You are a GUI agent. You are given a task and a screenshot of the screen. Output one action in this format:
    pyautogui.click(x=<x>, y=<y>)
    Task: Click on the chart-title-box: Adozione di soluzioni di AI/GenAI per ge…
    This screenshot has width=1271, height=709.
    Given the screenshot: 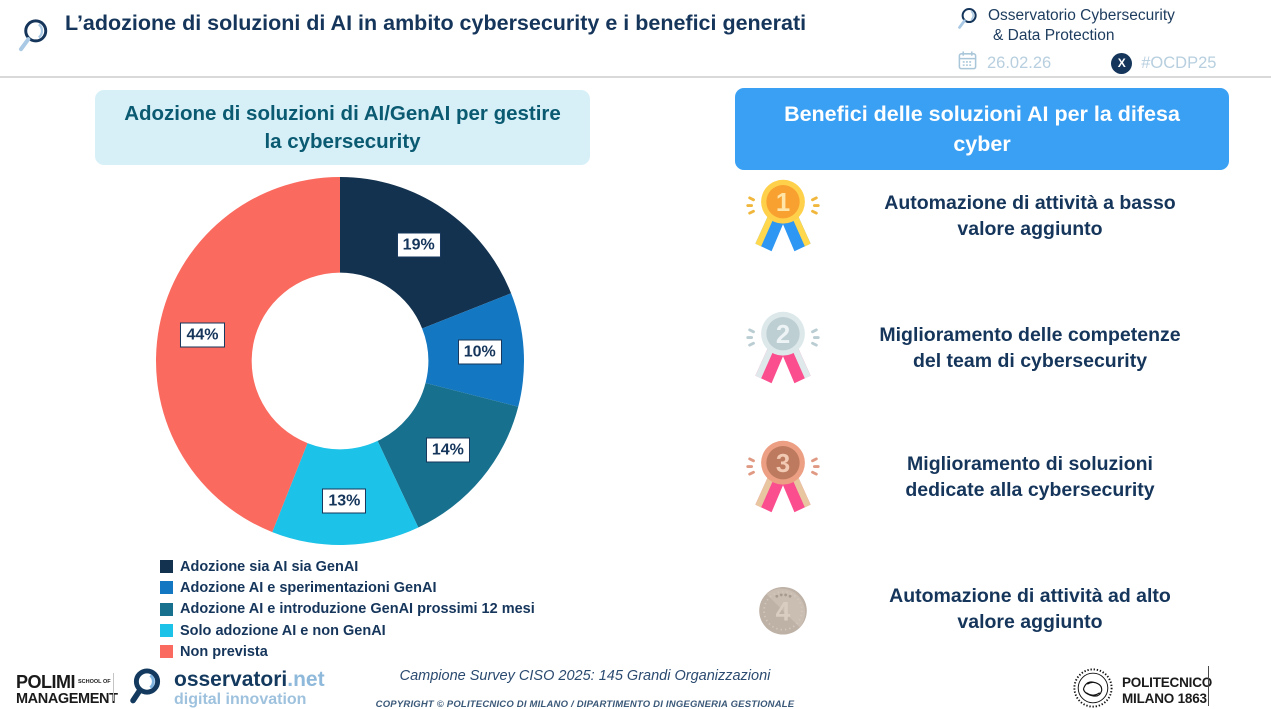 What is the action you would take?
    pyautogui.click(x=342, y=128)
    